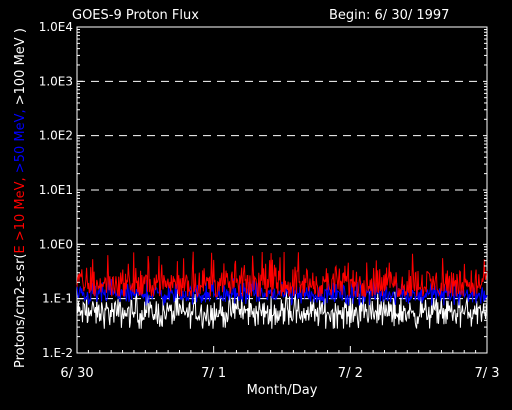  What do you see at coordinates (57, 353) in the screenshot?
I see `y-tick-label: 1.E-2` at bounding box center [57, 353].